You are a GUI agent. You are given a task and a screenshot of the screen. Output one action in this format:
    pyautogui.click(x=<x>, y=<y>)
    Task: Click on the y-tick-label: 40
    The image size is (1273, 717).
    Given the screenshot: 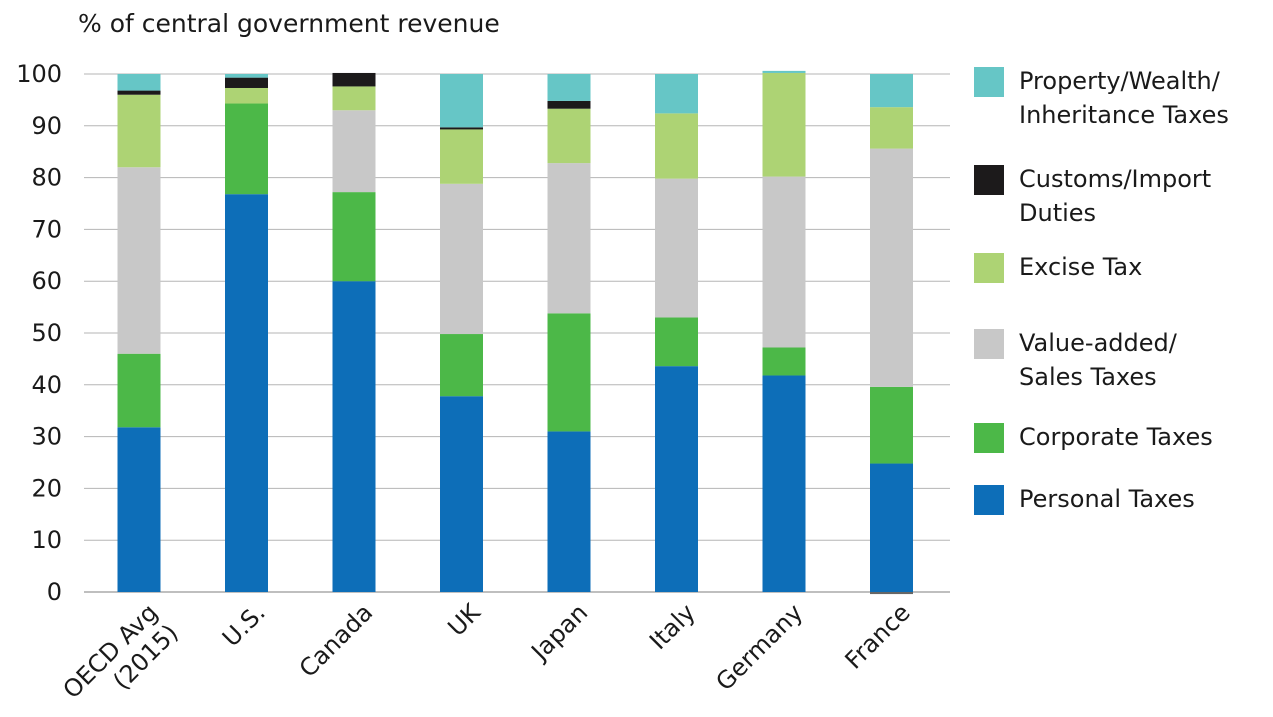 What is the action you would take?
    pyautogui.click(x=46, y=385)
    